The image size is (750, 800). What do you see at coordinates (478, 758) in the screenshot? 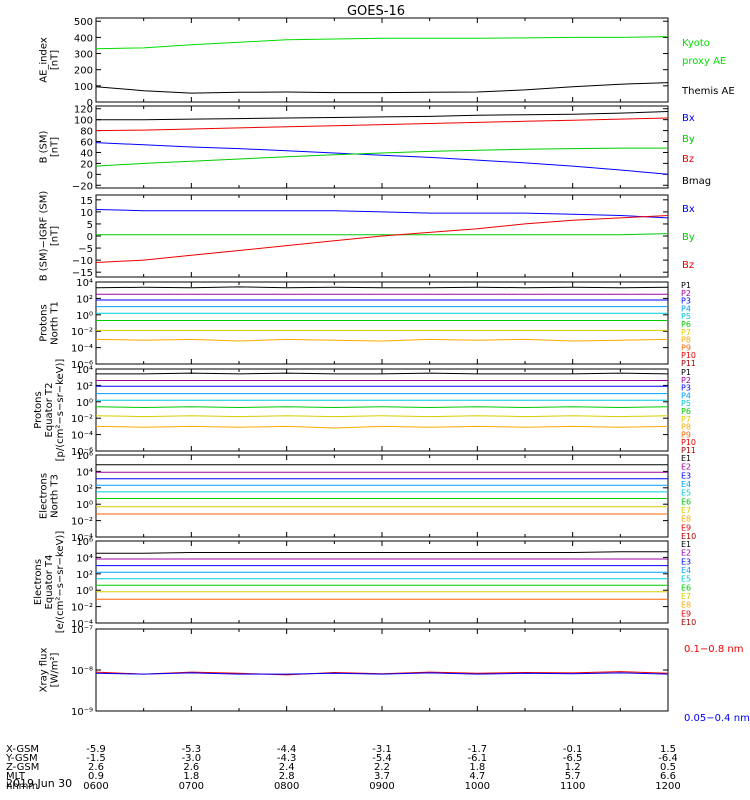
I see `footer-value: -6.1` at bounding box center [478, 758].